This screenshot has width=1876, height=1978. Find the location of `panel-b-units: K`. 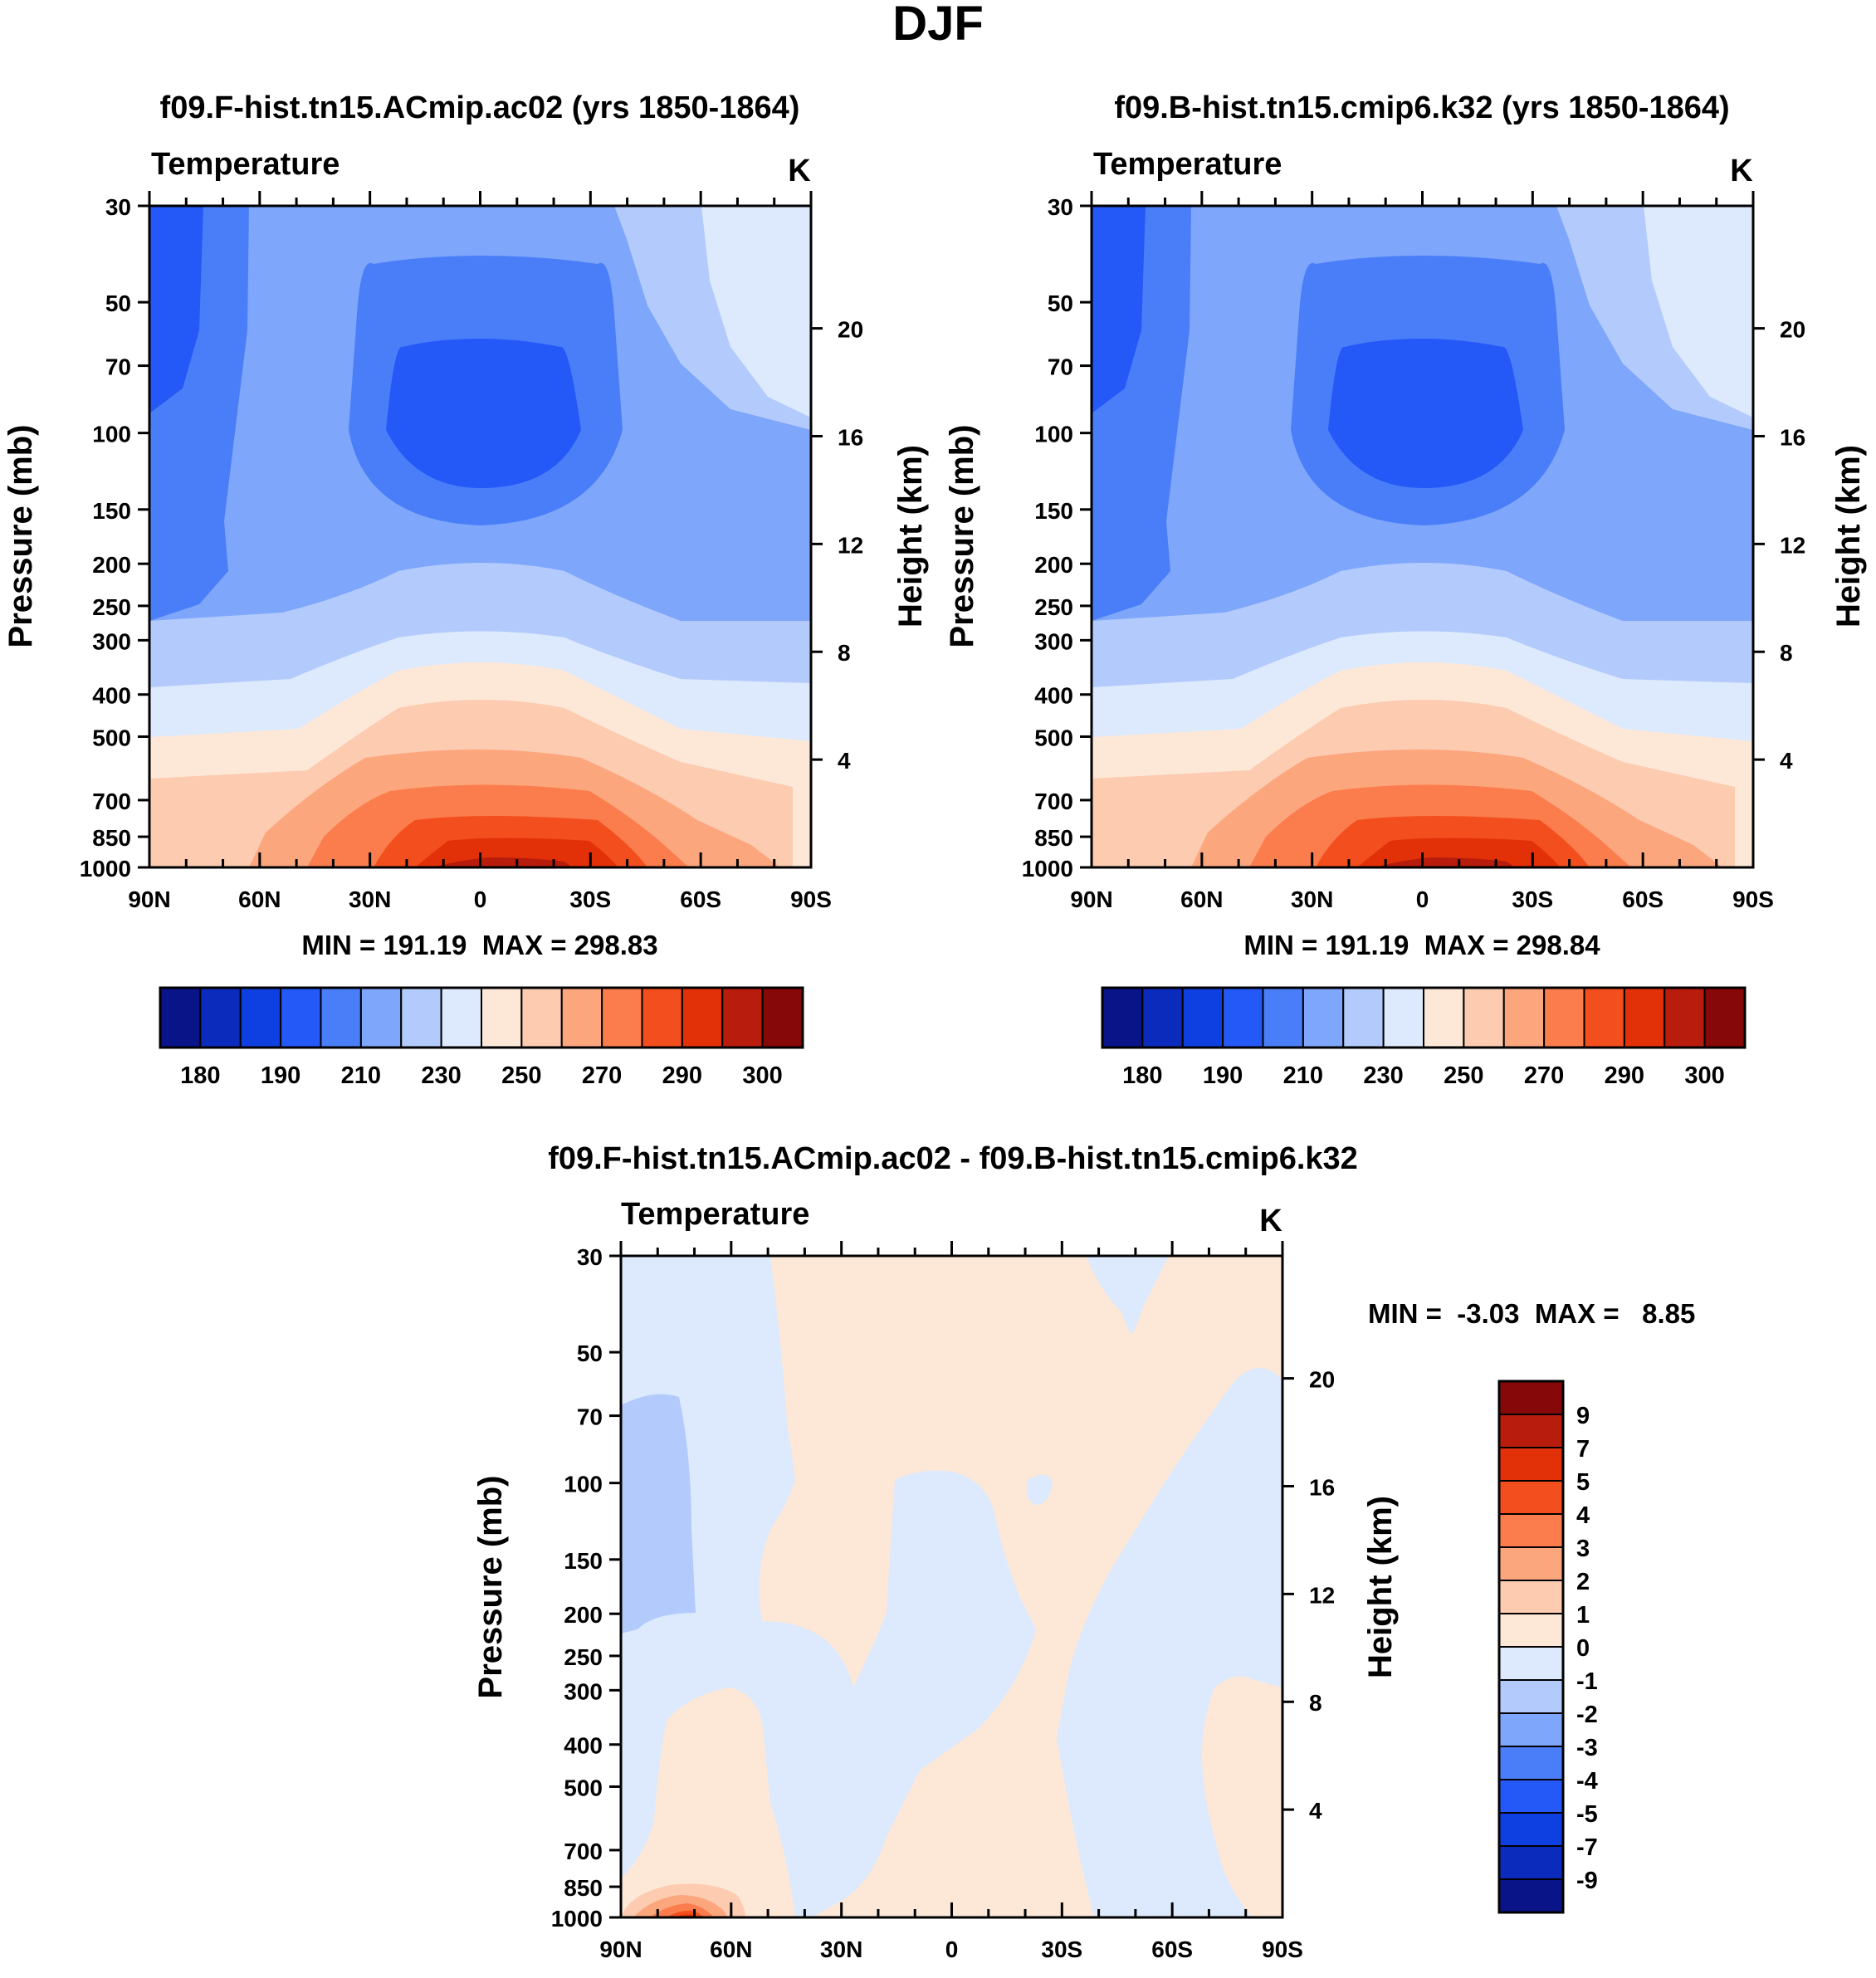

panel-b-units: K is located at coordinates (1741, 171).